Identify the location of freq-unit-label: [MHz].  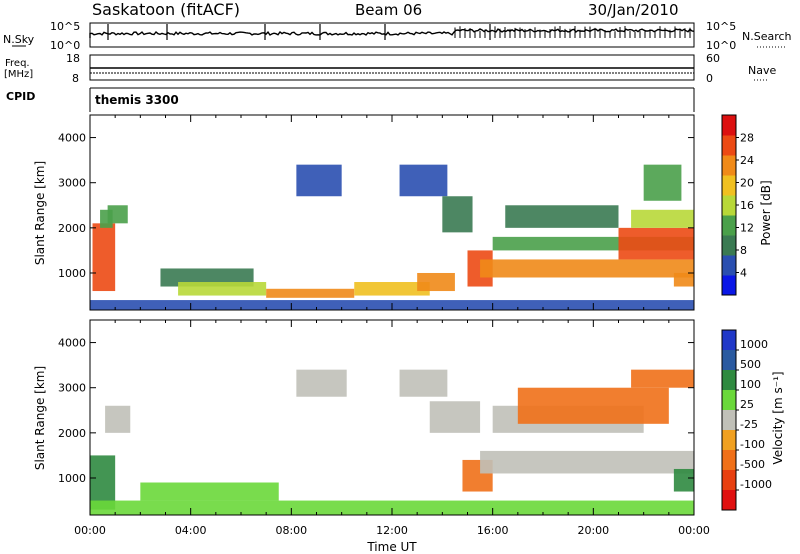
(18, 74).